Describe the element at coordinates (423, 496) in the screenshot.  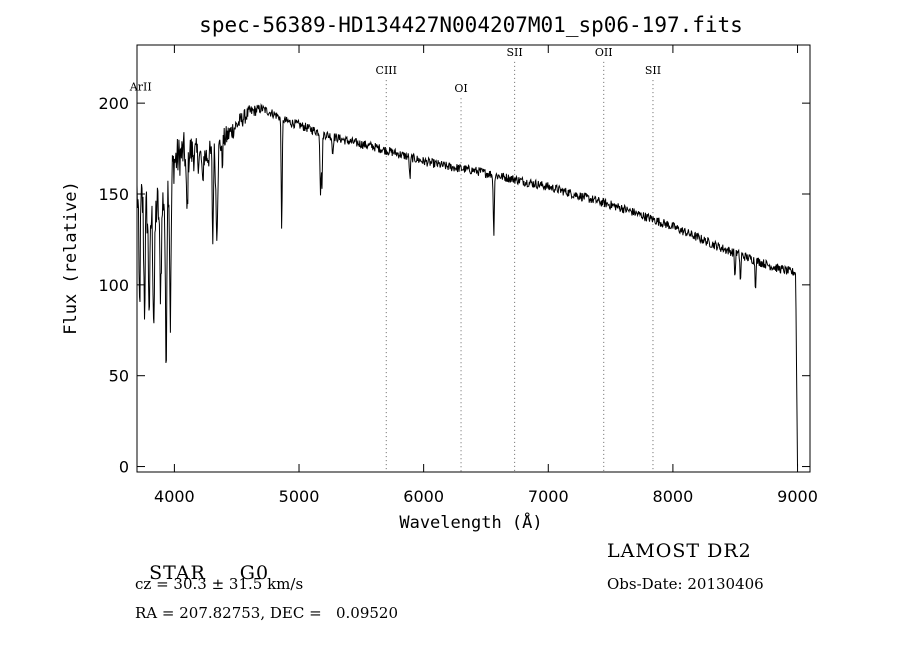
I see `x-tick-label: 6000` at that location.